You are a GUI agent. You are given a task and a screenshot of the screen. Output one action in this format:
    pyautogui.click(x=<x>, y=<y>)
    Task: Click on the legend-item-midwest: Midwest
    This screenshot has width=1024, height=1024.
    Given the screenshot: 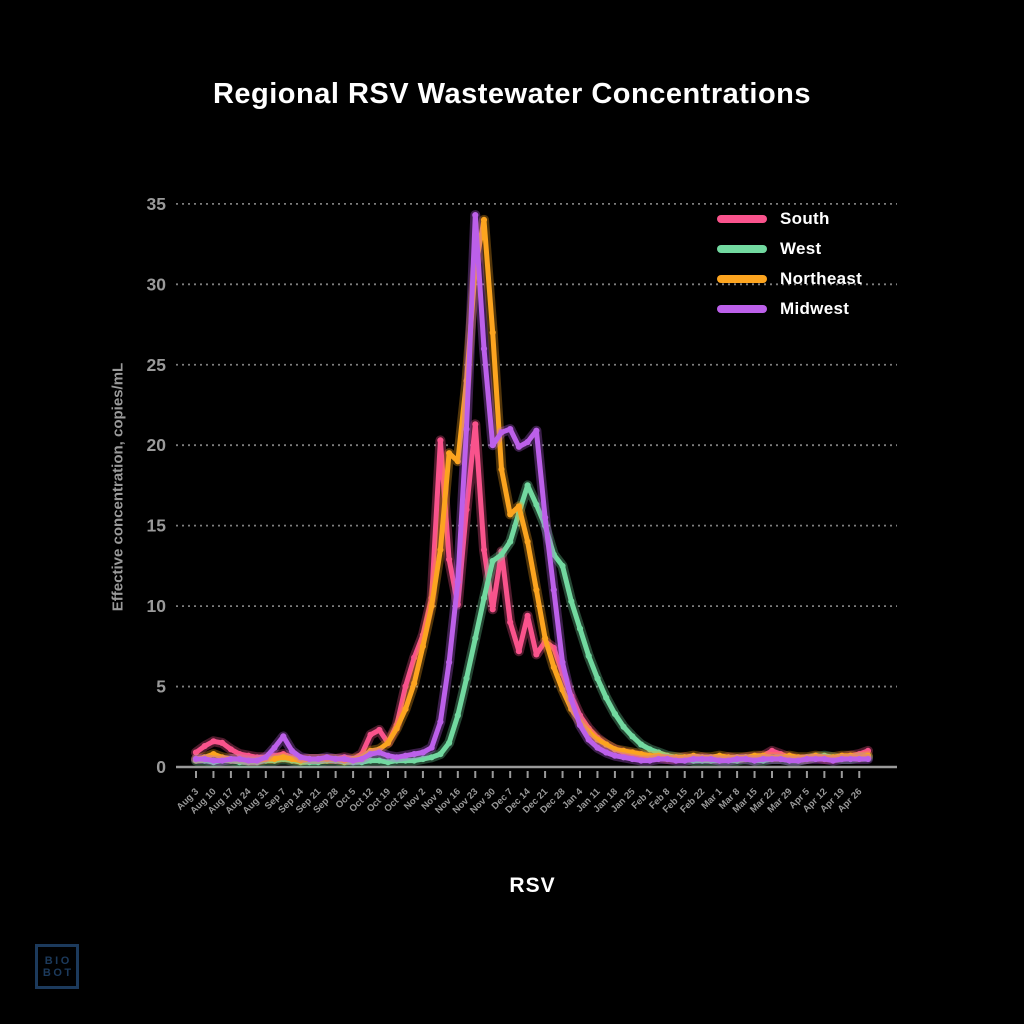 What is the action you would take?
    pyautogui.click(x=789, y=308)
    